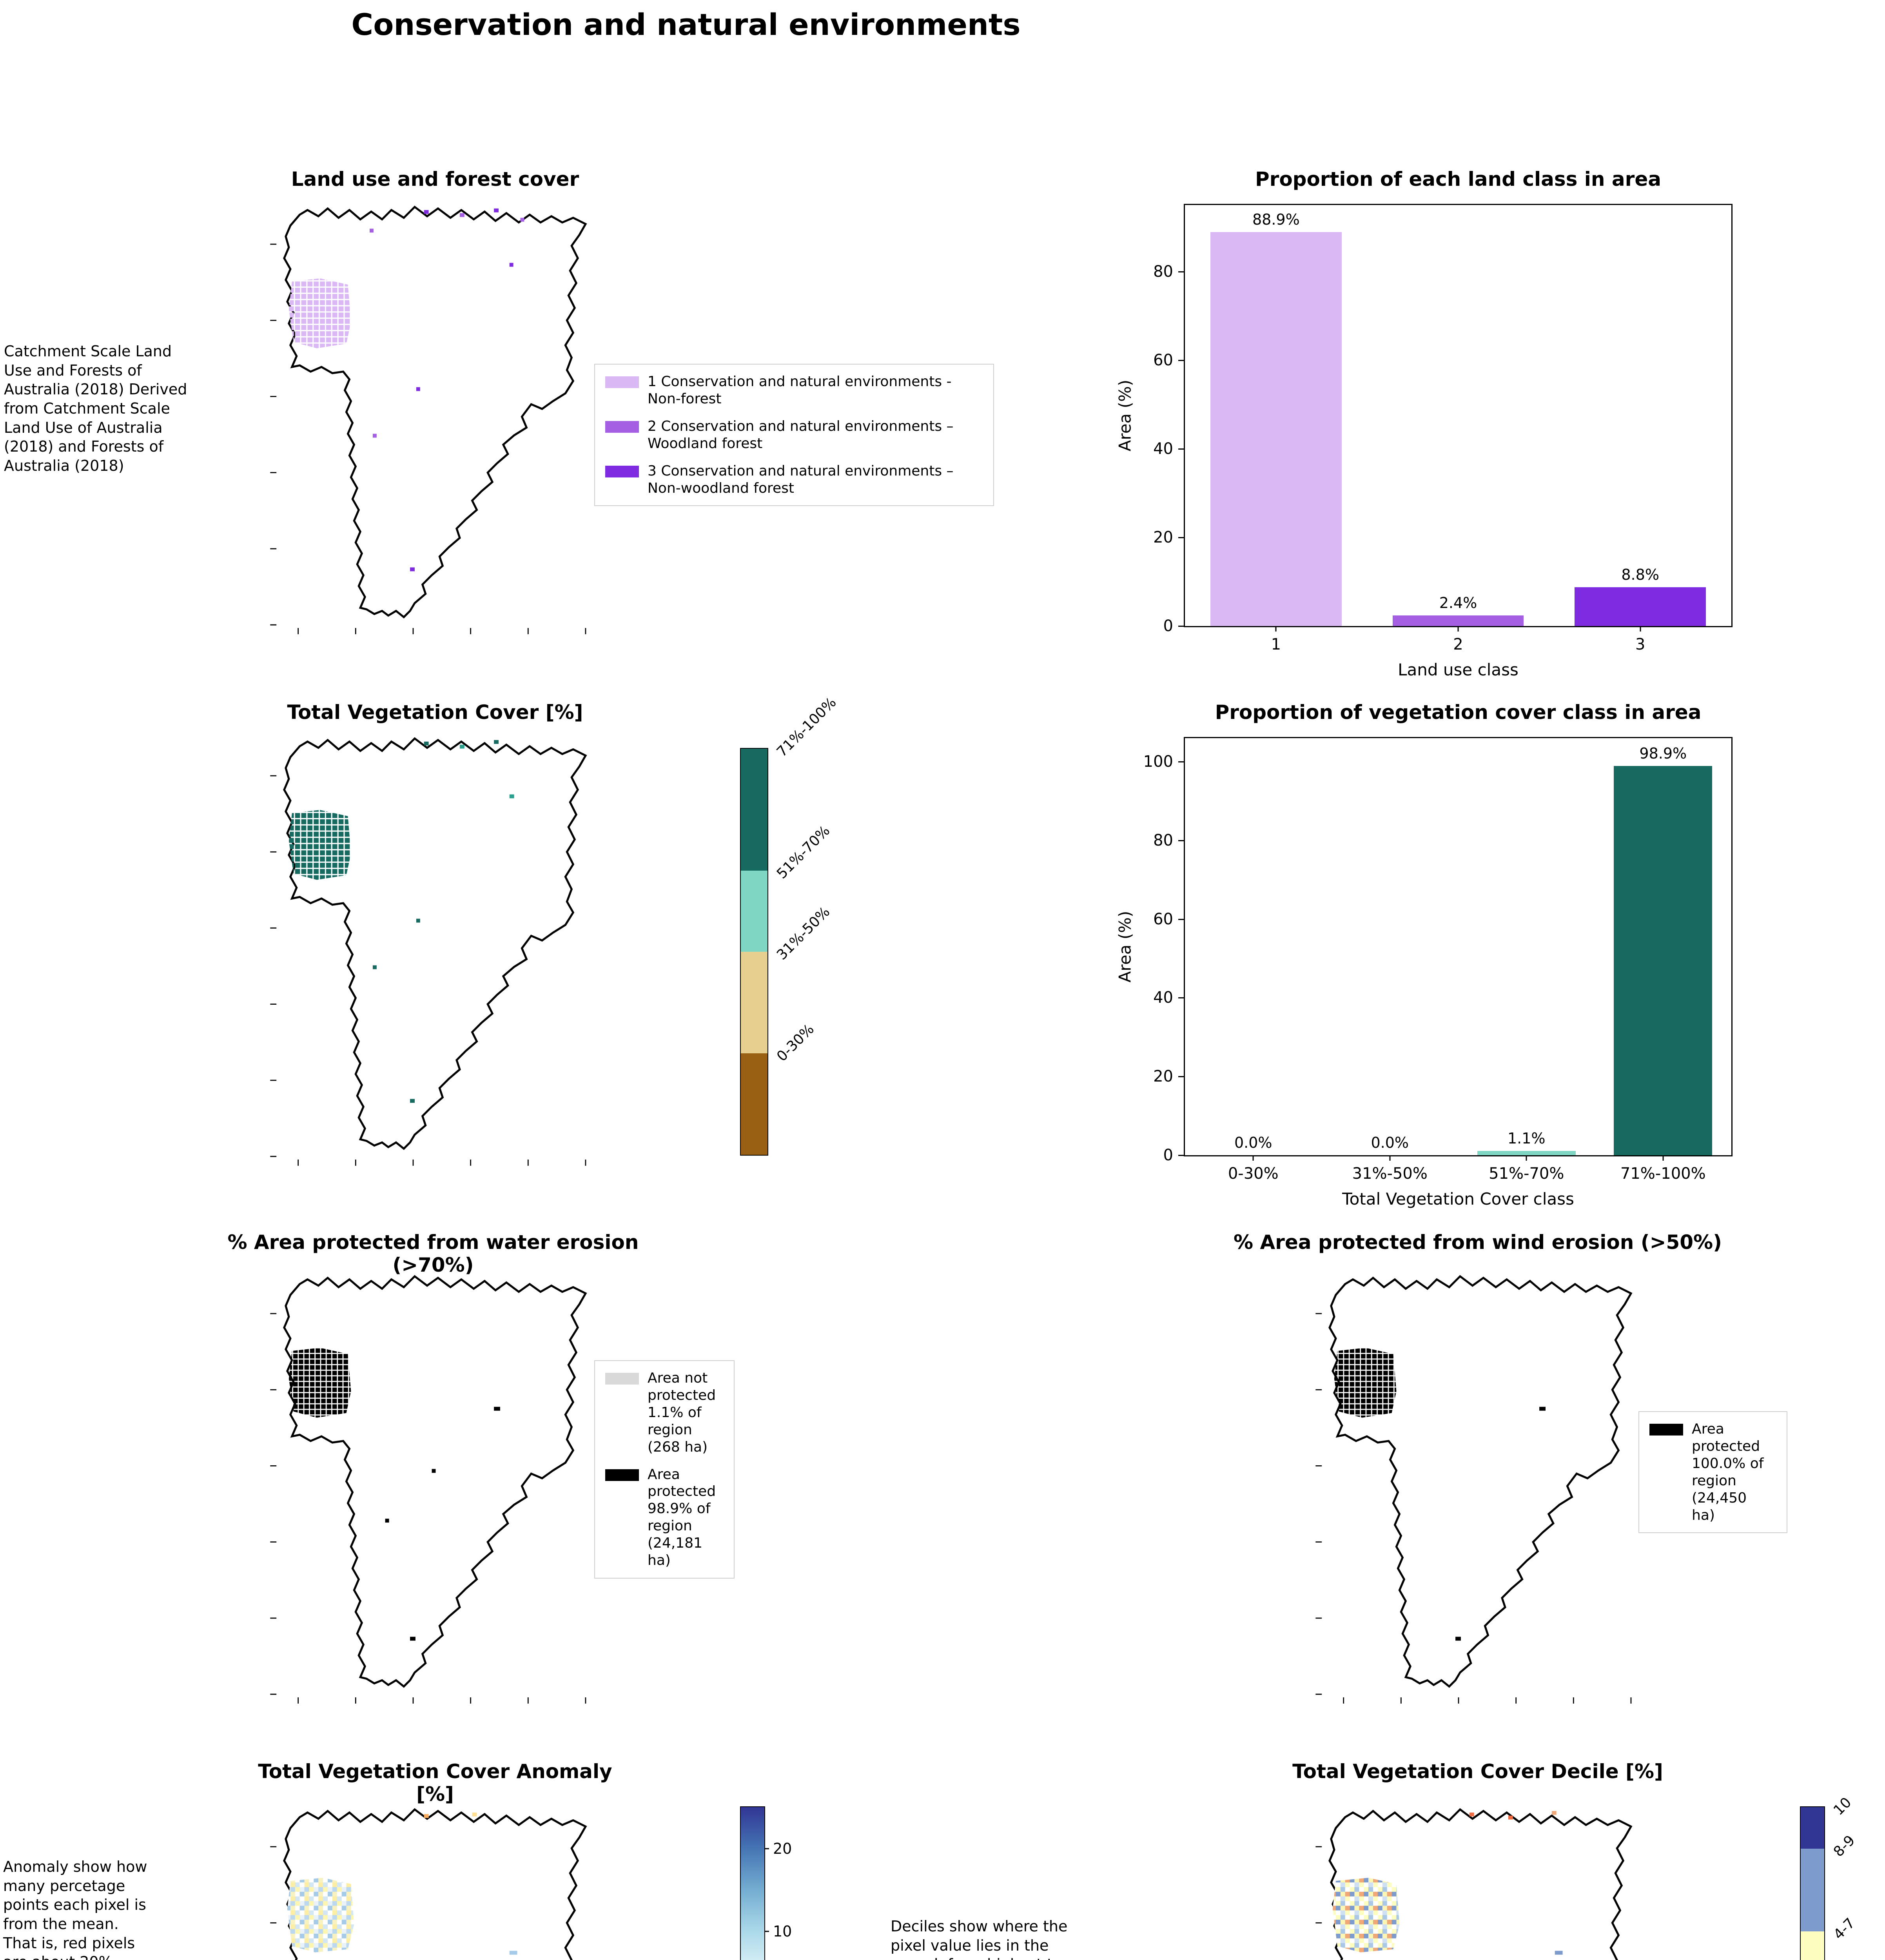 The height and width of the screenshot is (1960, 1885). Describe the element at coordinates (435, 1783) in the screenshot. I see `anomaly-title: Total Vegetation Cover Anomaly [%]` at that location.